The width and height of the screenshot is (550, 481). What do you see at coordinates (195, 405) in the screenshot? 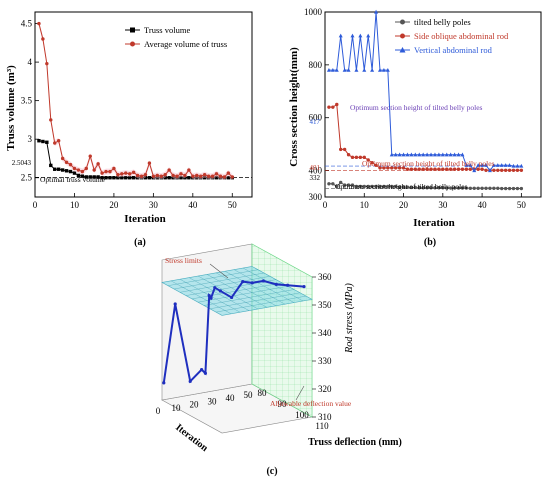
I see `c-x-tick-label-2: 20` at bounding box center [195, 405].